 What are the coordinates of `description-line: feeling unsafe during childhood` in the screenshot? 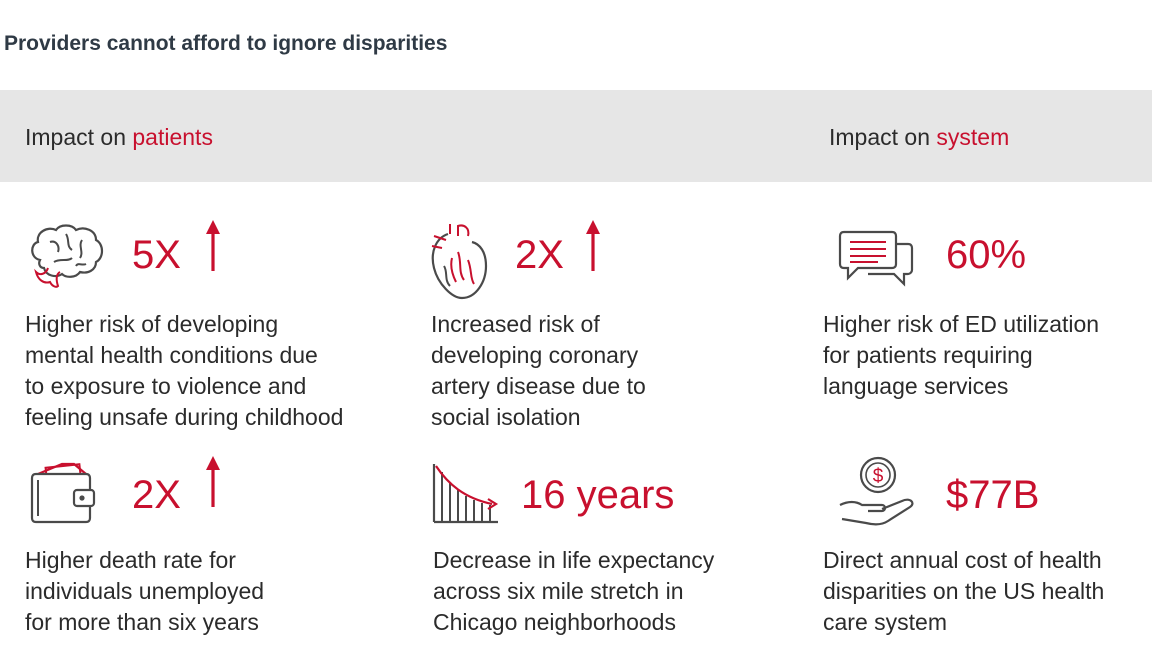 It's located at (184, 417).